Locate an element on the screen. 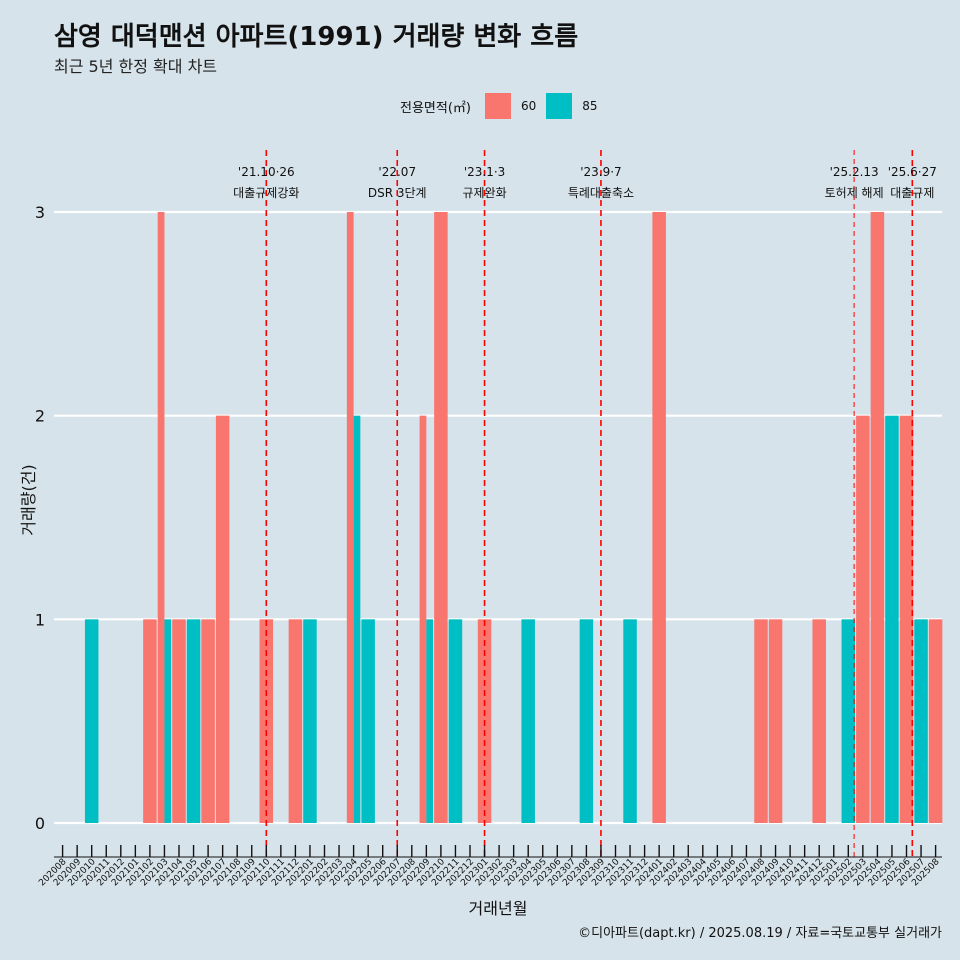 The width and height of the screenshot is (960, 960). legend-label-60: 60 is located at coordinates (528, 106).